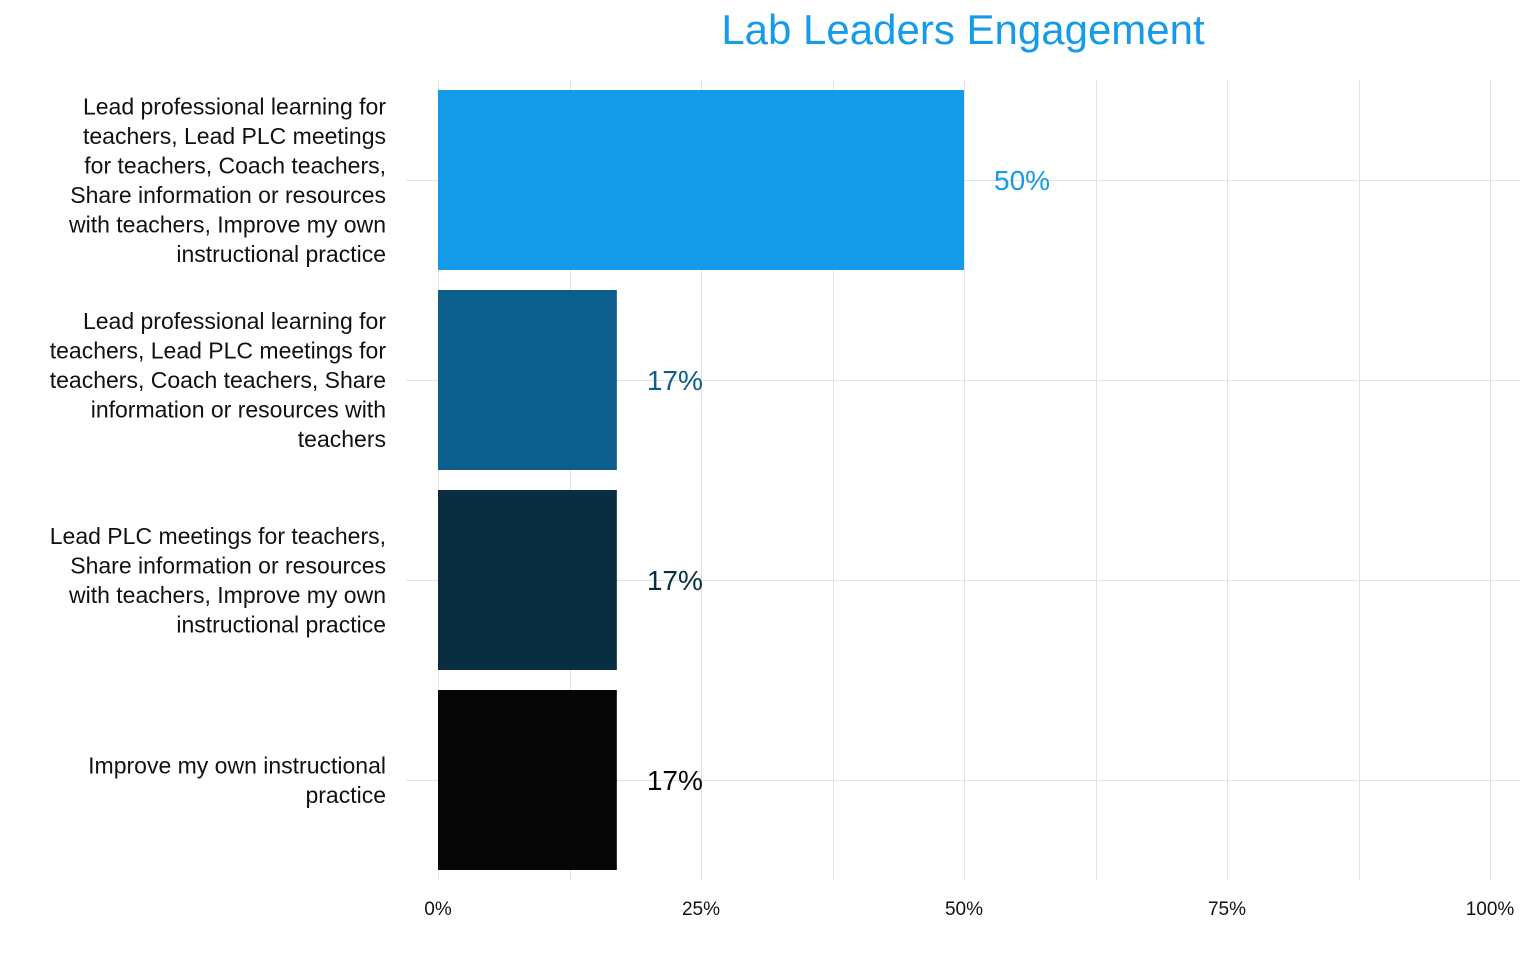 Image resolution: width=1536 pixels, height=960 pixels. I want to click on x-tick-label: 100%, so click(1490, 909).